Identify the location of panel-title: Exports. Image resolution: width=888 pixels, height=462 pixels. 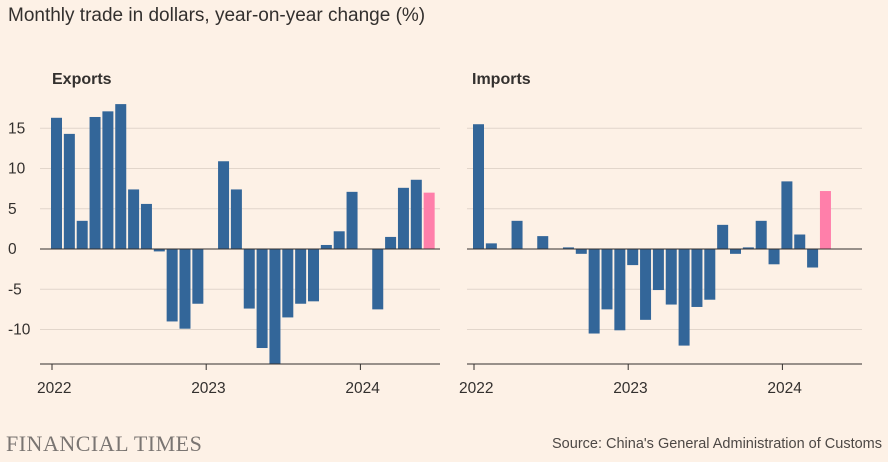
(82, 79).